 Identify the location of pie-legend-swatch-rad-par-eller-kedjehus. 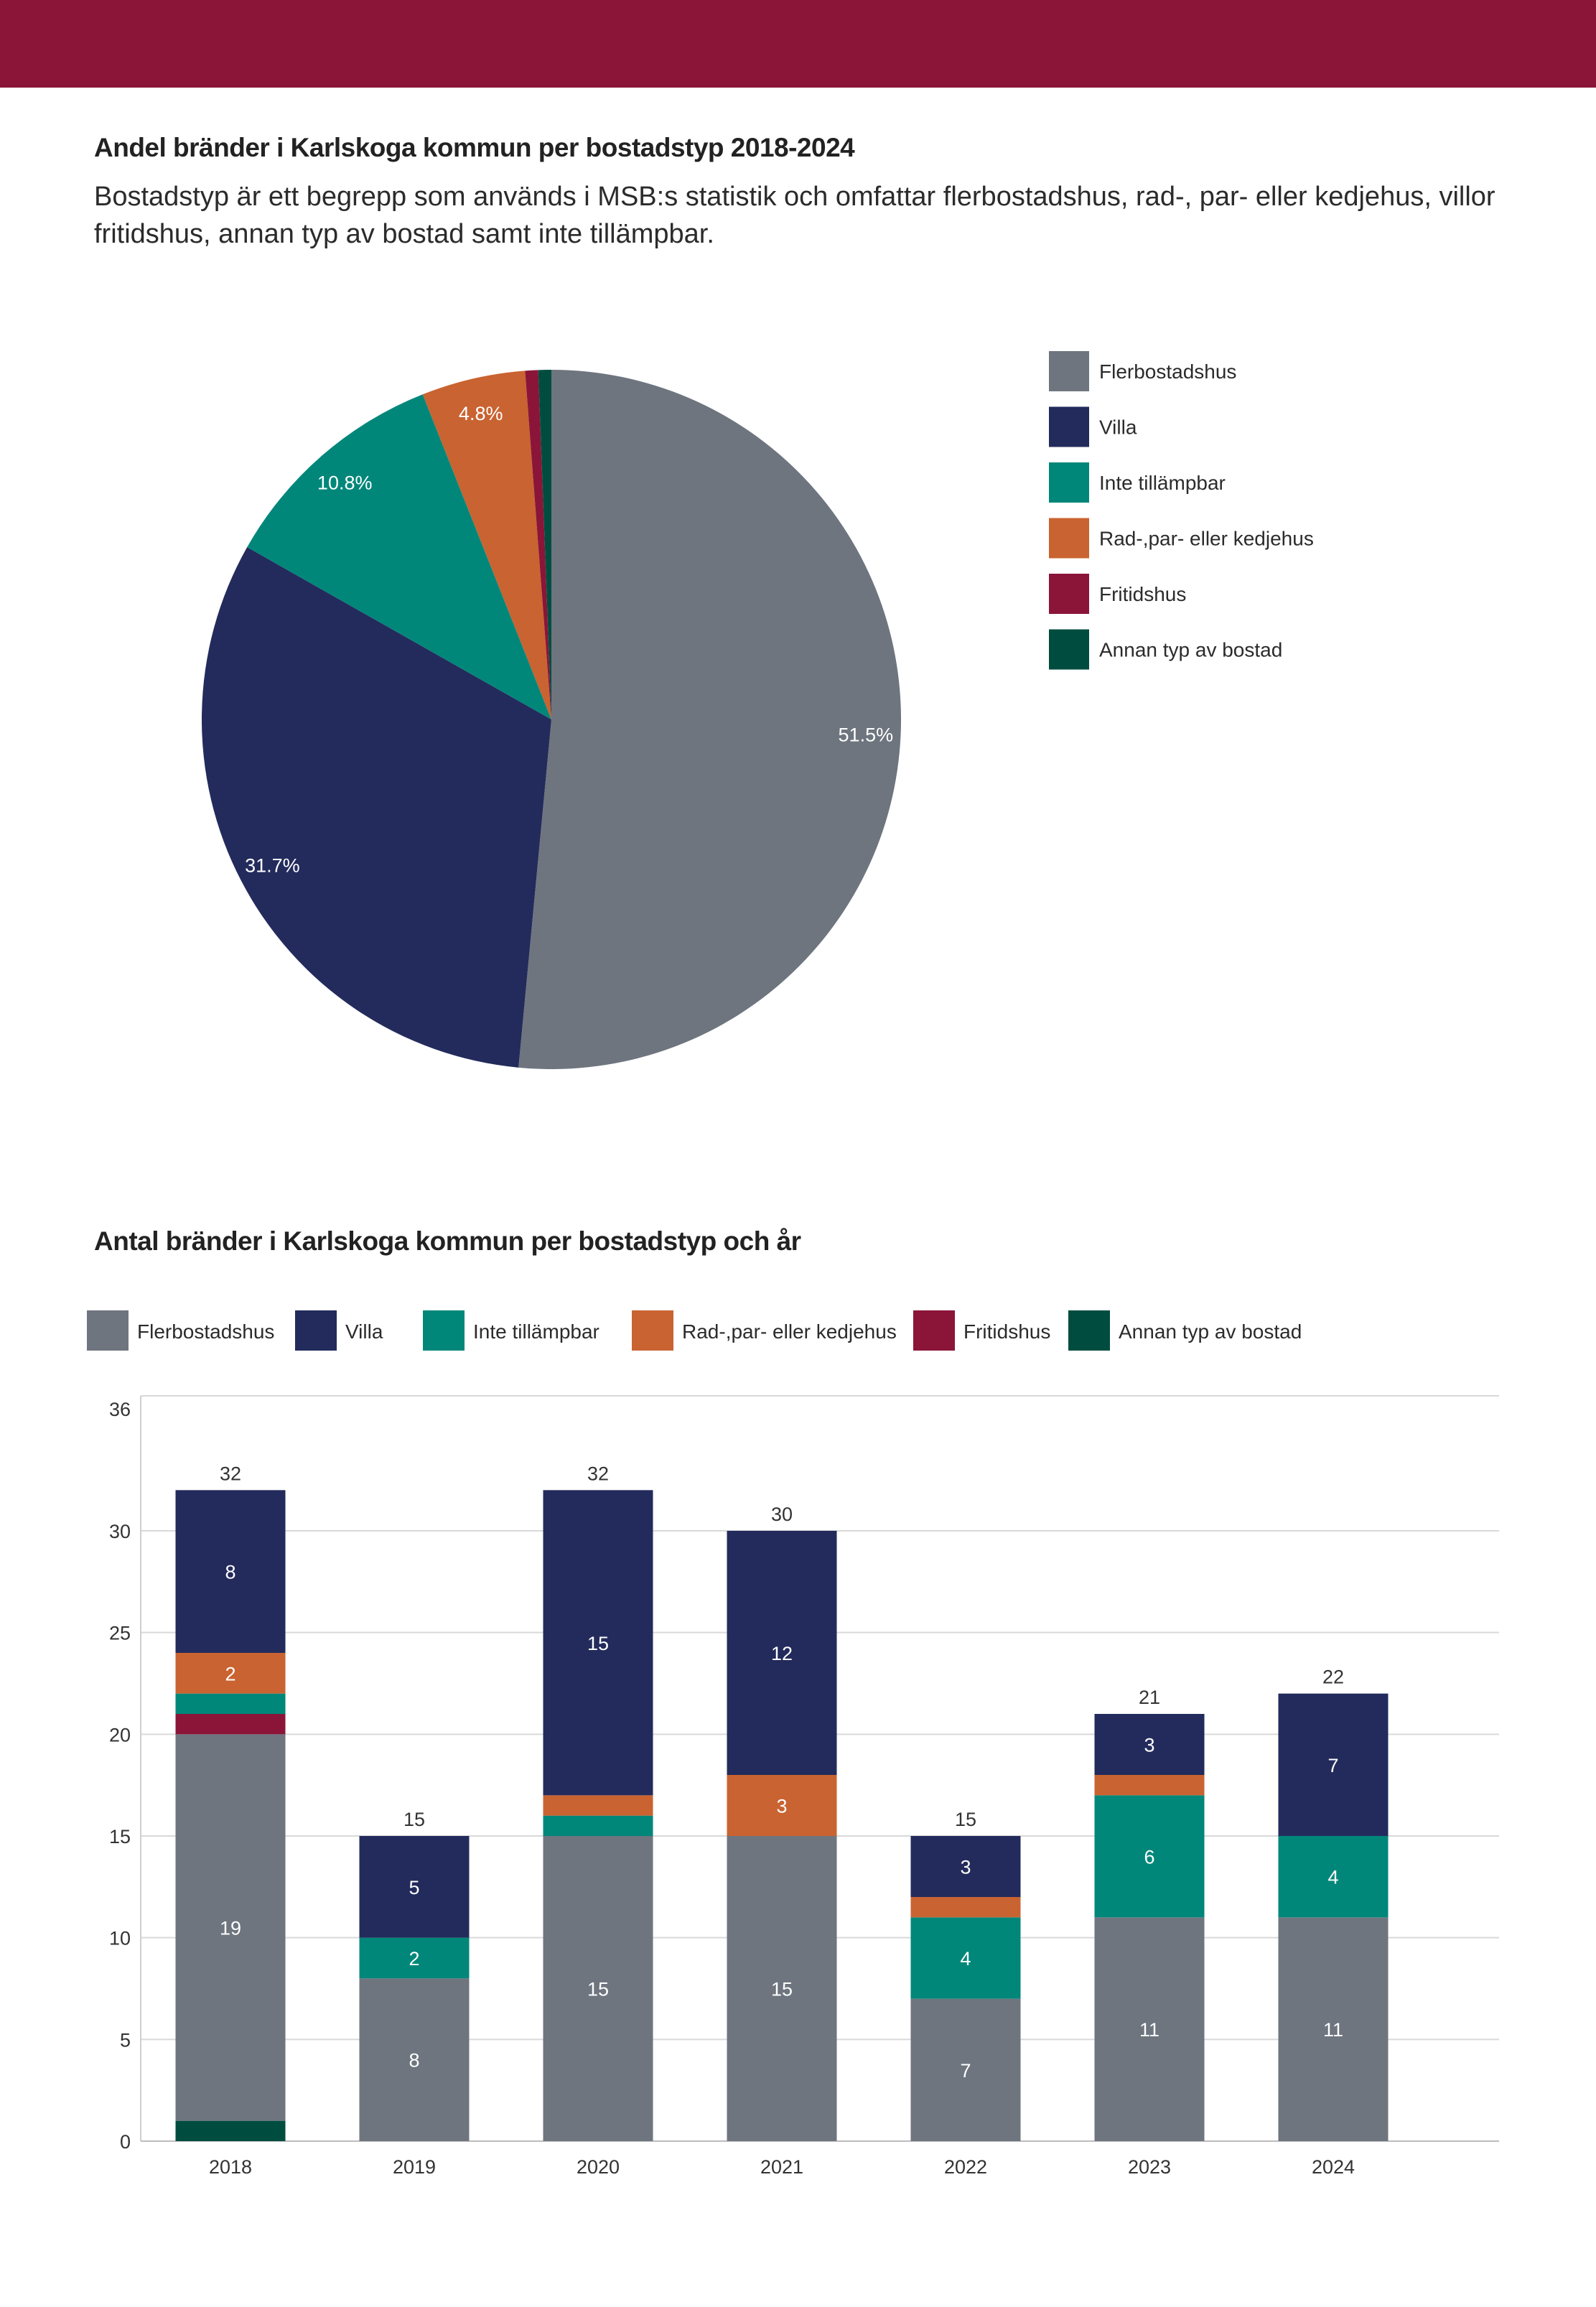
(1069, 538).